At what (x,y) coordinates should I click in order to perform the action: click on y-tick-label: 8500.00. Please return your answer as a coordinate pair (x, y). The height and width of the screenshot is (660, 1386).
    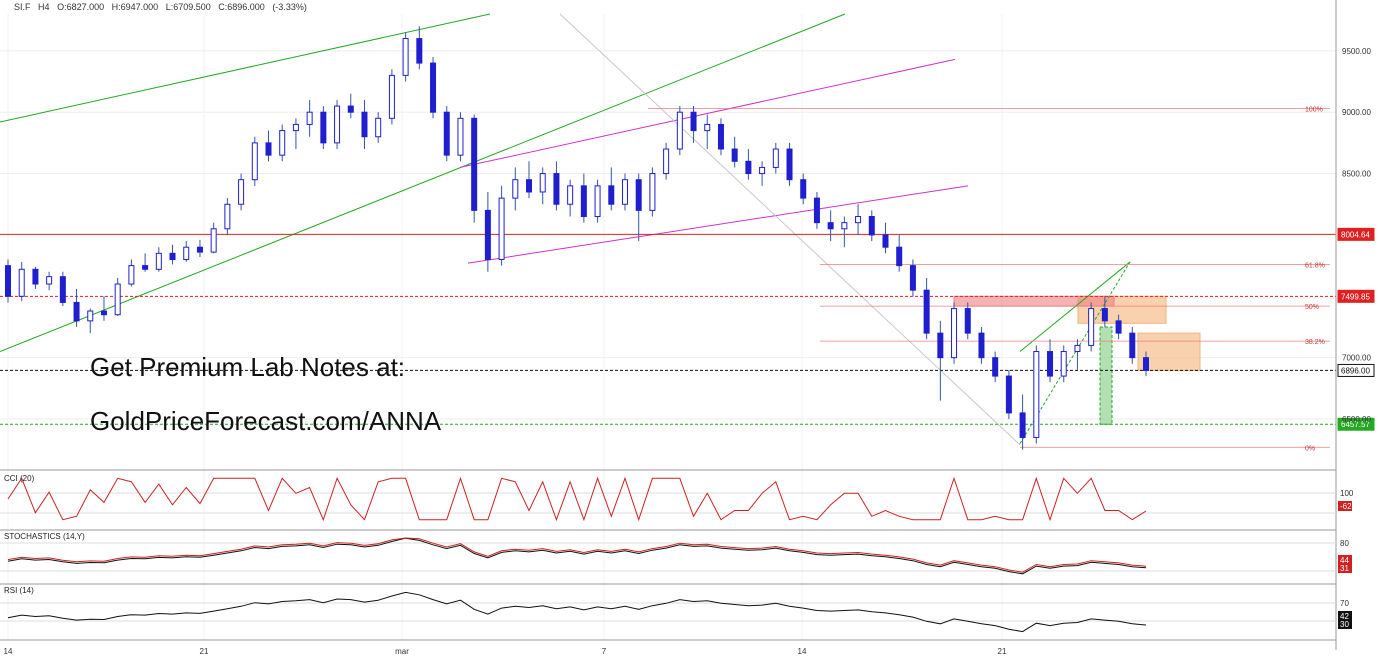
    Looking at the image, I should click on (1356, 174).